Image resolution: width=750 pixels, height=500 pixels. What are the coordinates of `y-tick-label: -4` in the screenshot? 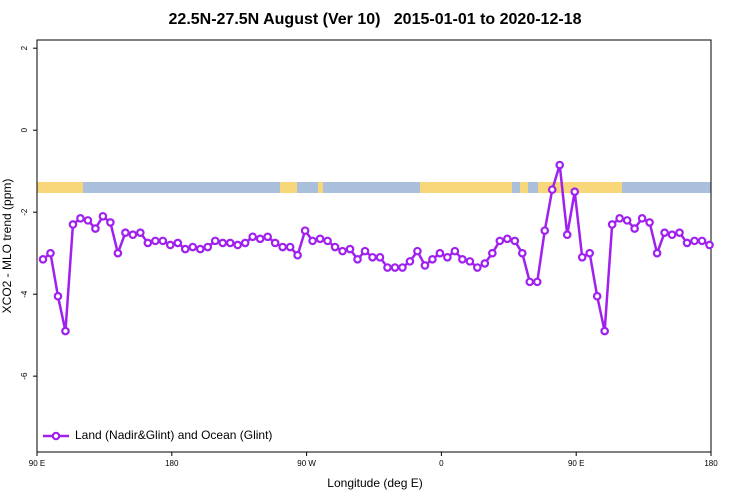 It's located at (24, 294).